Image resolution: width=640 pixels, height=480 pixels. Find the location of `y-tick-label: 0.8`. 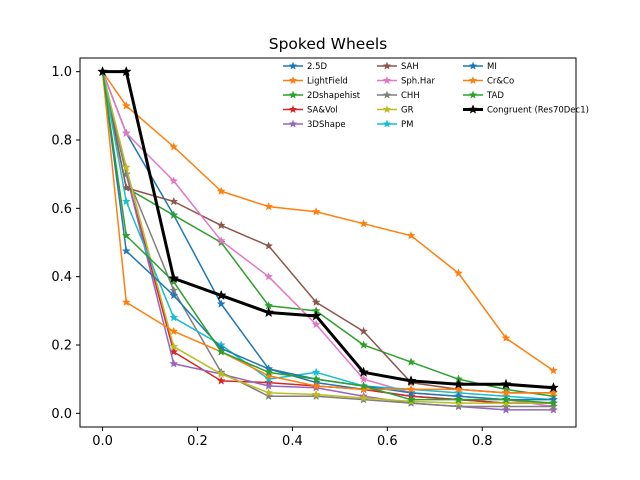

y-tick-label: 0.8 is located at coordinates (61, 141).